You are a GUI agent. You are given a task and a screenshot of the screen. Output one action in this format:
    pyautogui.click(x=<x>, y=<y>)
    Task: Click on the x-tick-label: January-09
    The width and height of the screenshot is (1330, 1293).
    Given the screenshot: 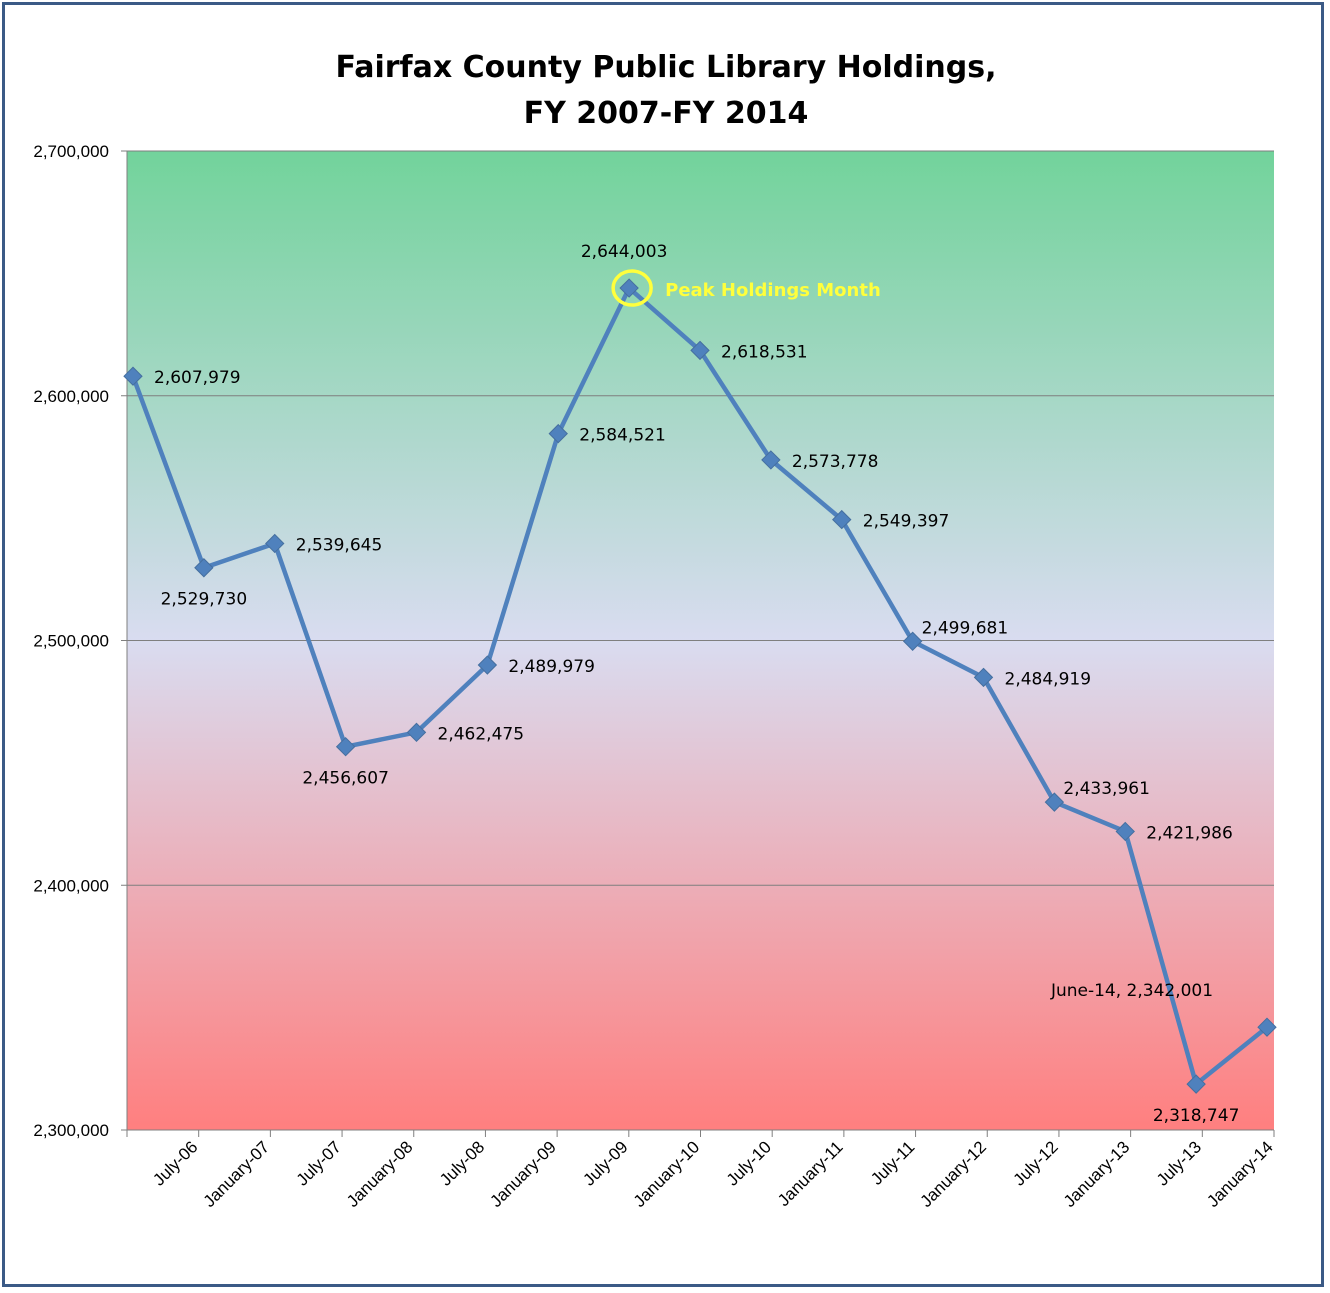 What is the action you would take?
    pyautogui.click(x=523, y=1174)
    